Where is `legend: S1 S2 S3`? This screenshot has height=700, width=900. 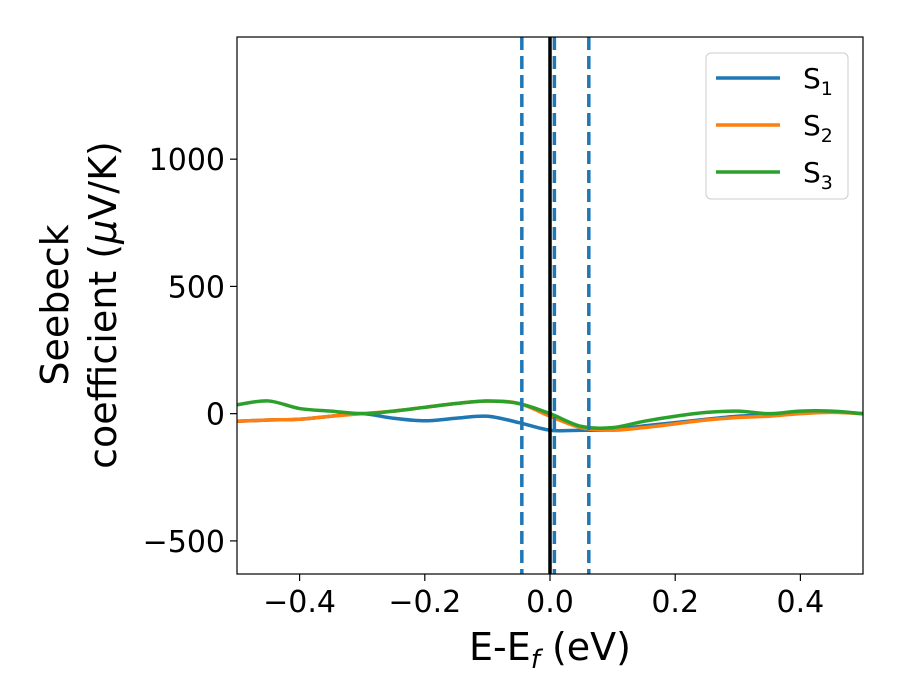
legend: S1 S2 S3 is located at coordinates (777, 126).